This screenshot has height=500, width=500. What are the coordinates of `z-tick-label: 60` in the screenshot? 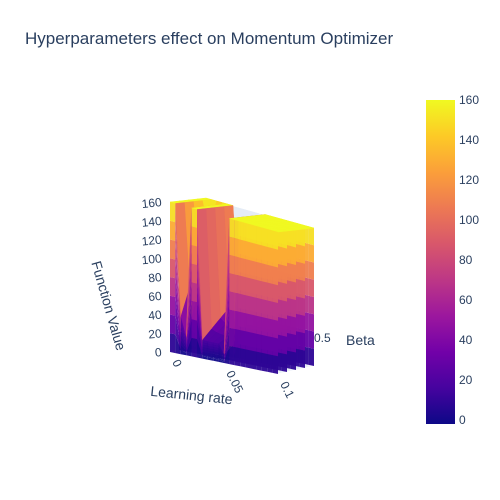 It's located at (155, 296).